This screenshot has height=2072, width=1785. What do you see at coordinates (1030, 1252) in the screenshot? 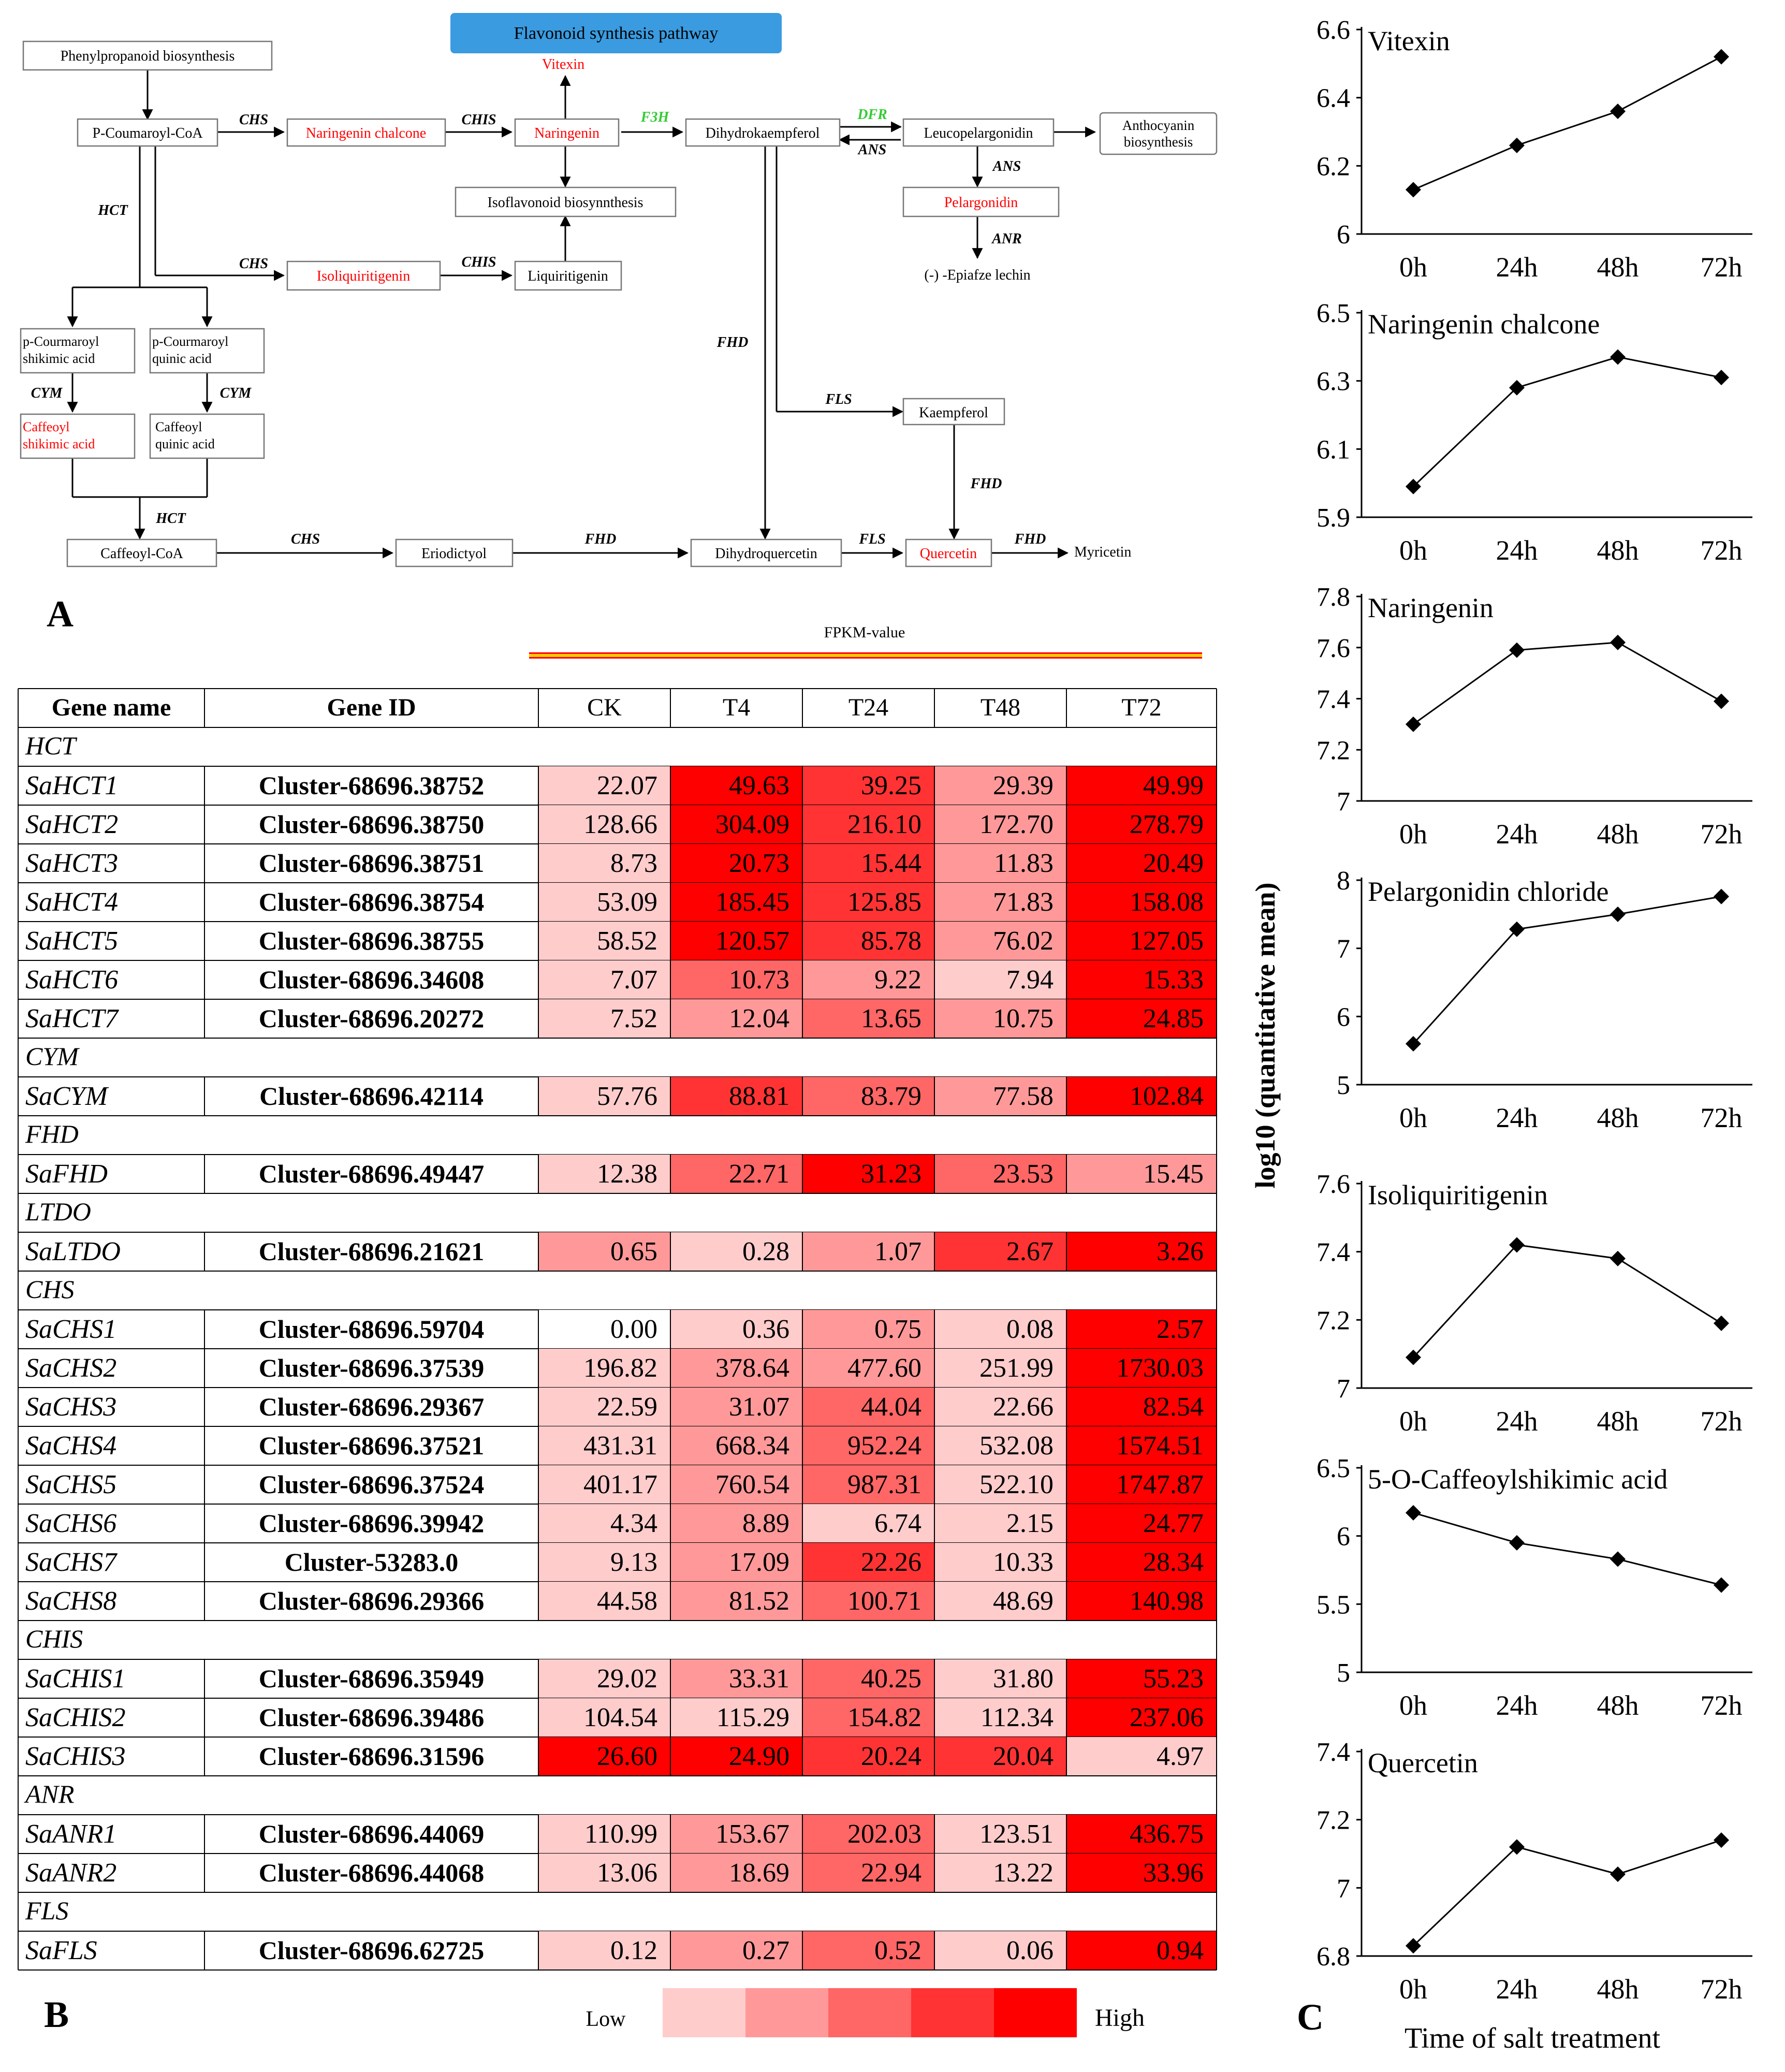
I see `fpkm-value: 2.67` at bounding box center [1030, 1252].